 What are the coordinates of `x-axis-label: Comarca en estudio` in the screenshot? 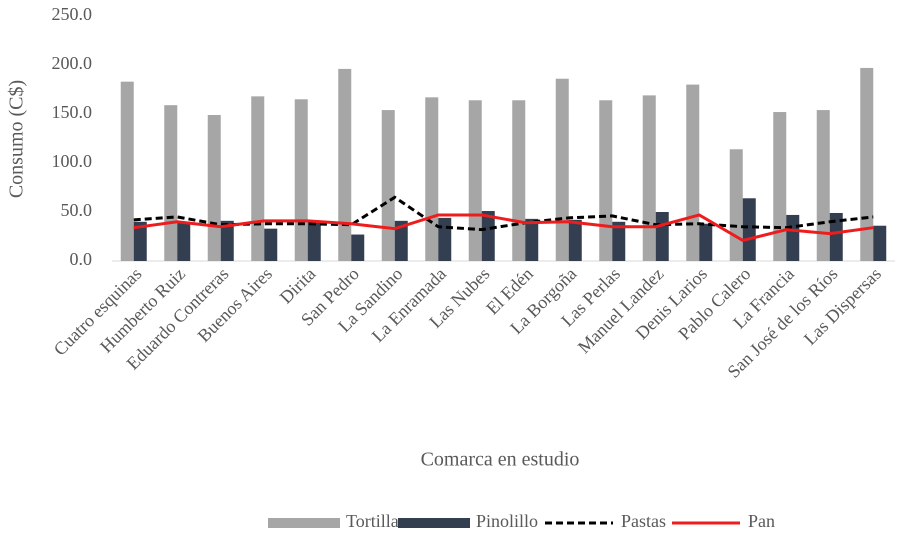 It's located at (500, 460).